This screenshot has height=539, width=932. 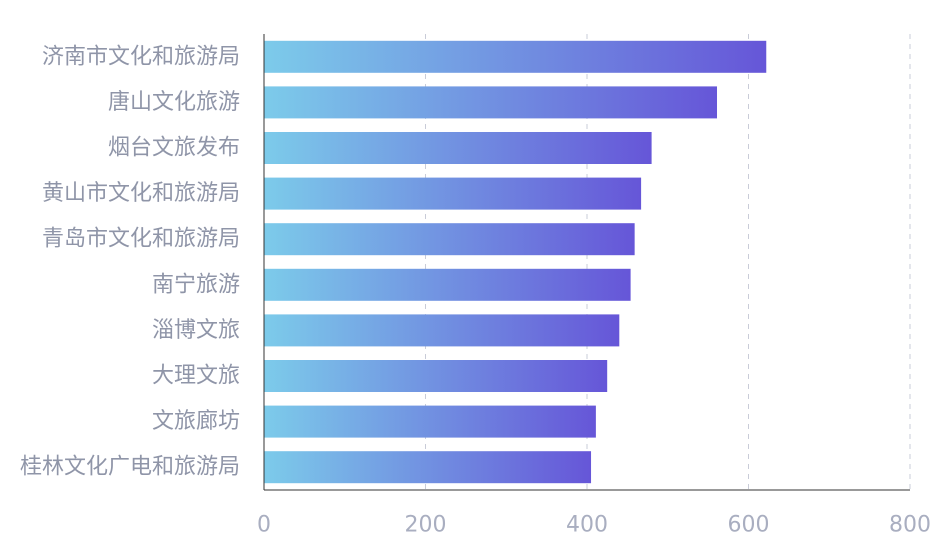 I want to click on x-tick-label-200: 200, so click(x=426, y=525).